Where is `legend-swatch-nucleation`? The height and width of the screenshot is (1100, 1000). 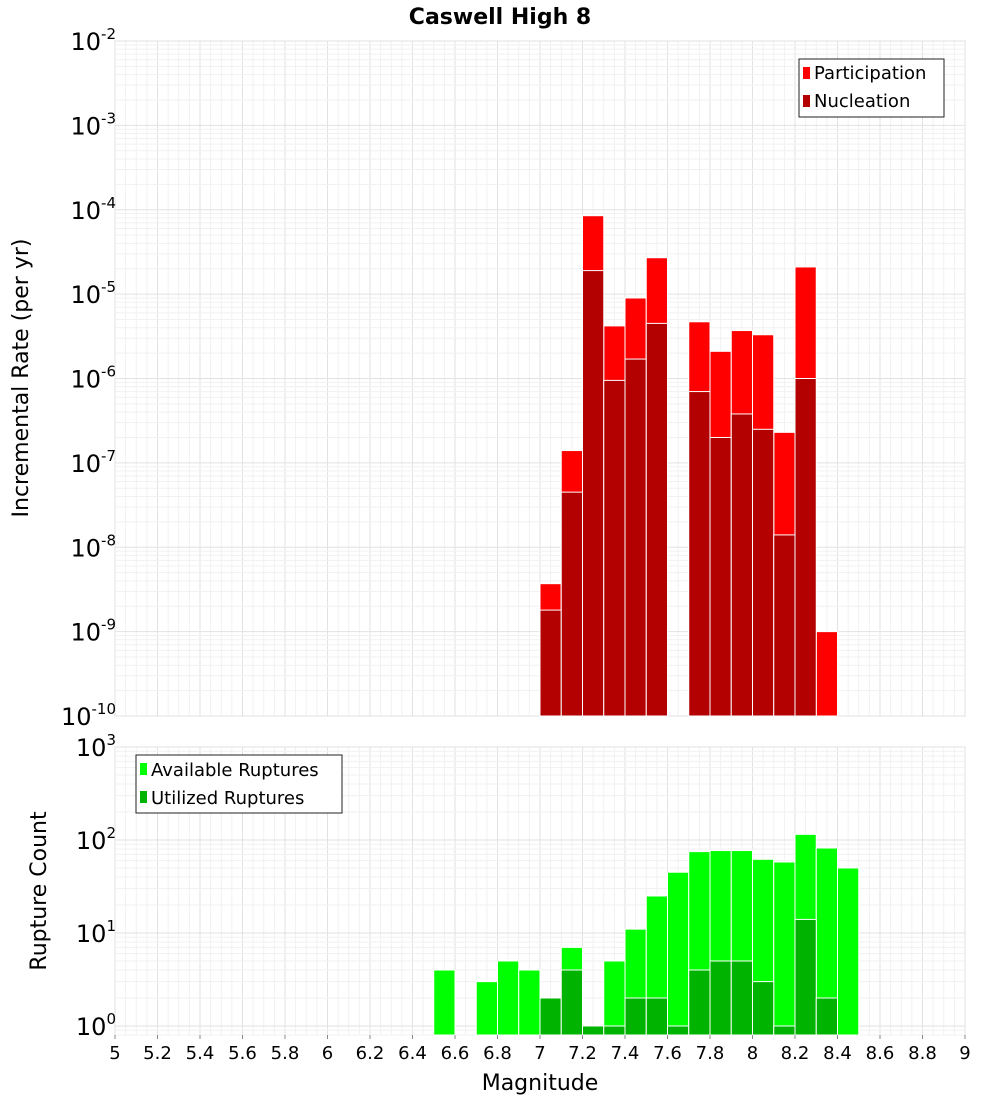 legend-swatch-nucleation is located at coordinates (806, 101).